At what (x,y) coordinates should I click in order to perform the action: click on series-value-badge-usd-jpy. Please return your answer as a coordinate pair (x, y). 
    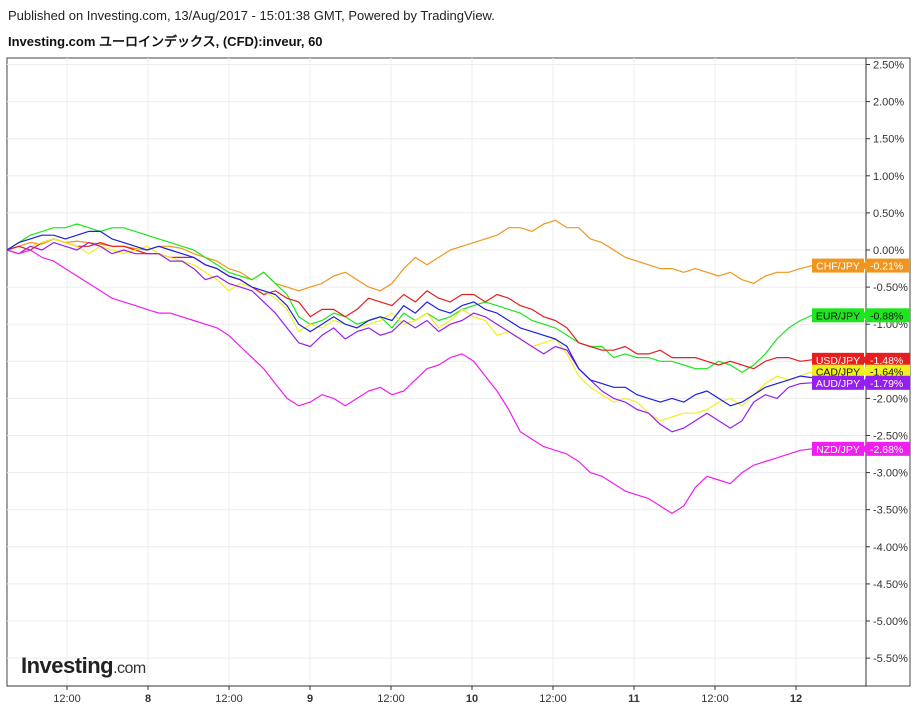
    Looking at the image, I should click on (888, 359).